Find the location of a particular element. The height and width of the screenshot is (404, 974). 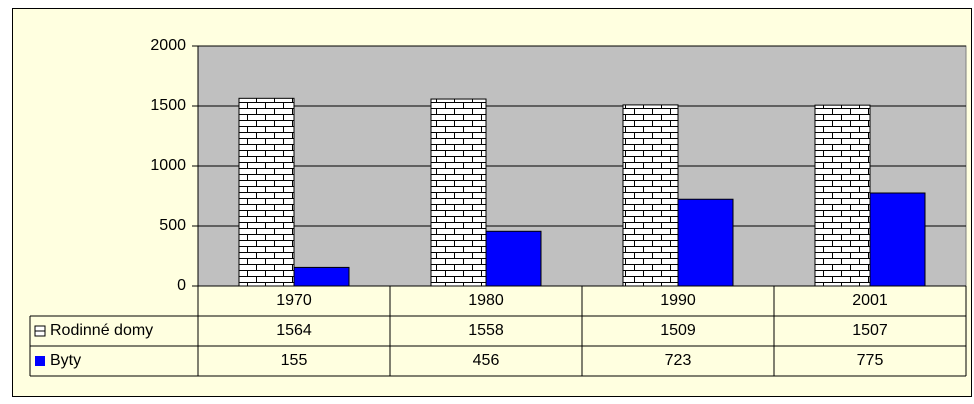

table-value: 775 is located at coordinates (870, 360).